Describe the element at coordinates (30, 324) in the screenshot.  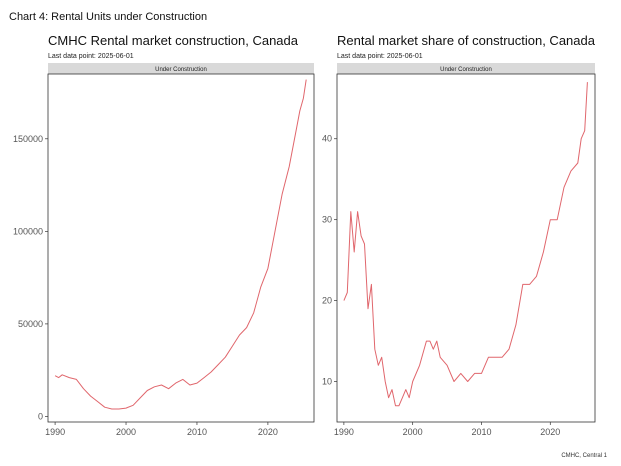
I see `y-tick-label: 50000` at that location.